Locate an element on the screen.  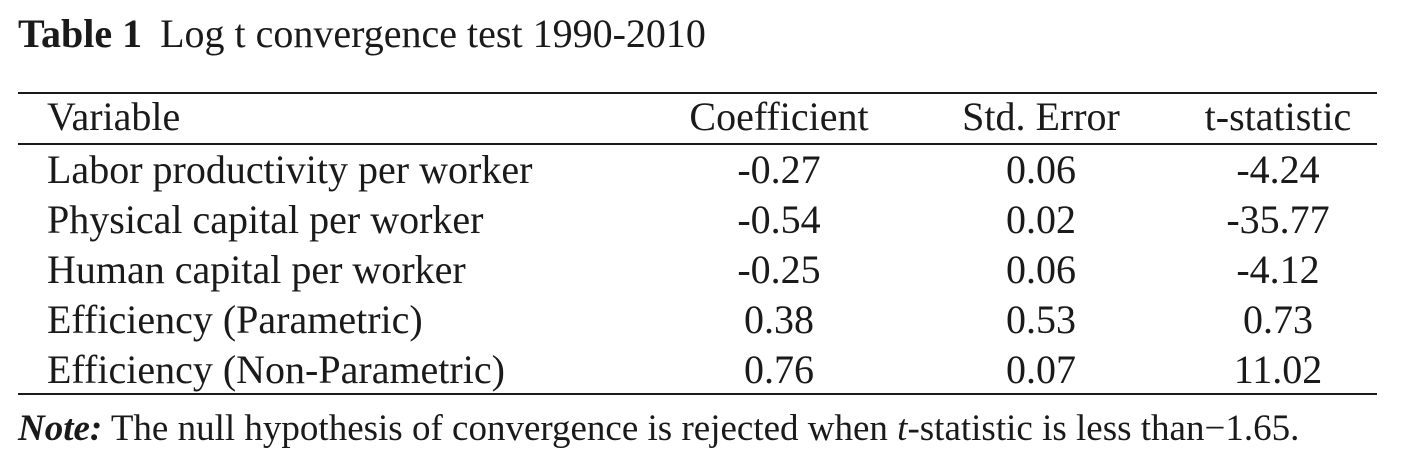
table-caption: Table 1 Log t convergence test 1990-2010 is located at coordinates (362, 34).